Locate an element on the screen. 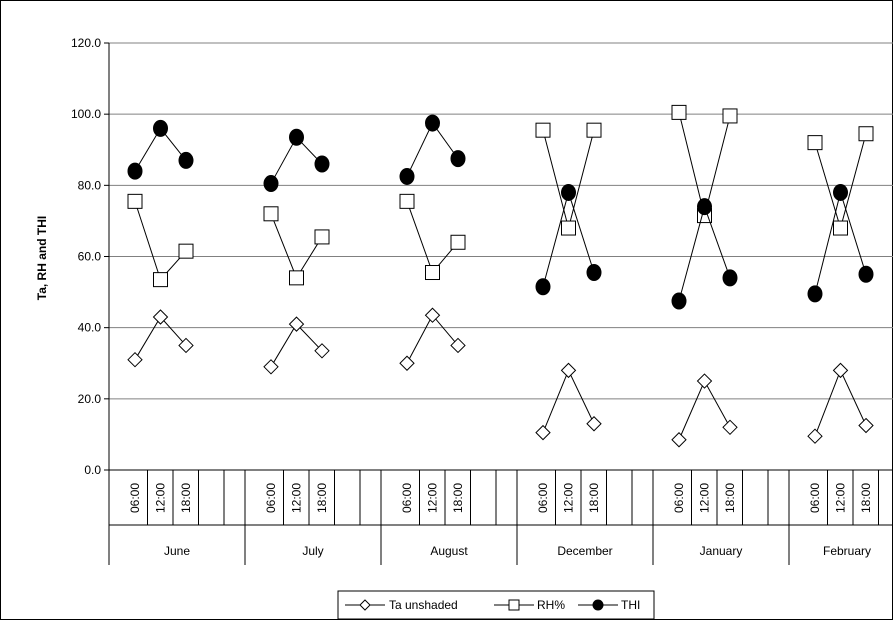 The height and width of the screenshot is (620, 893). group-label: December is located at coordinates (584, 551).